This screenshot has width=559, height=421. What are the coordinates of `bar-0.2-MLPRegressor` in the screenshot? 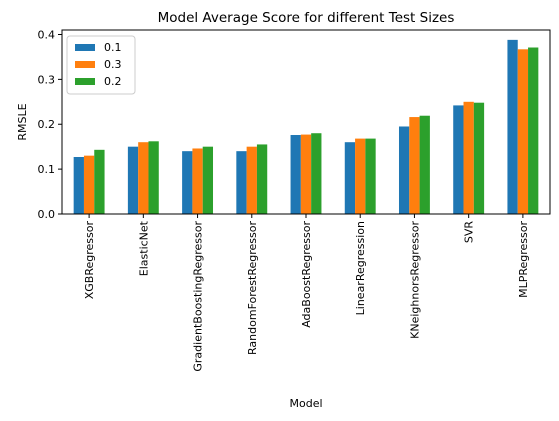 It's located at (533, 130).